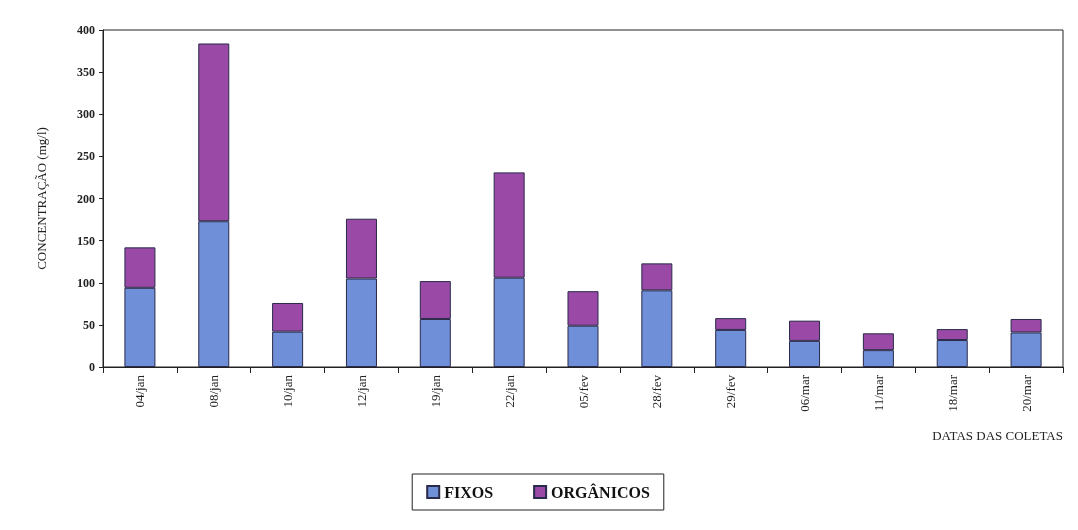 The height and width of the screenshot is (530, 1078). What do you see at coordinates (435, 391) in the screenshot?
I see `x-tick-label: 19/jan` at bounding box center [435, 391].